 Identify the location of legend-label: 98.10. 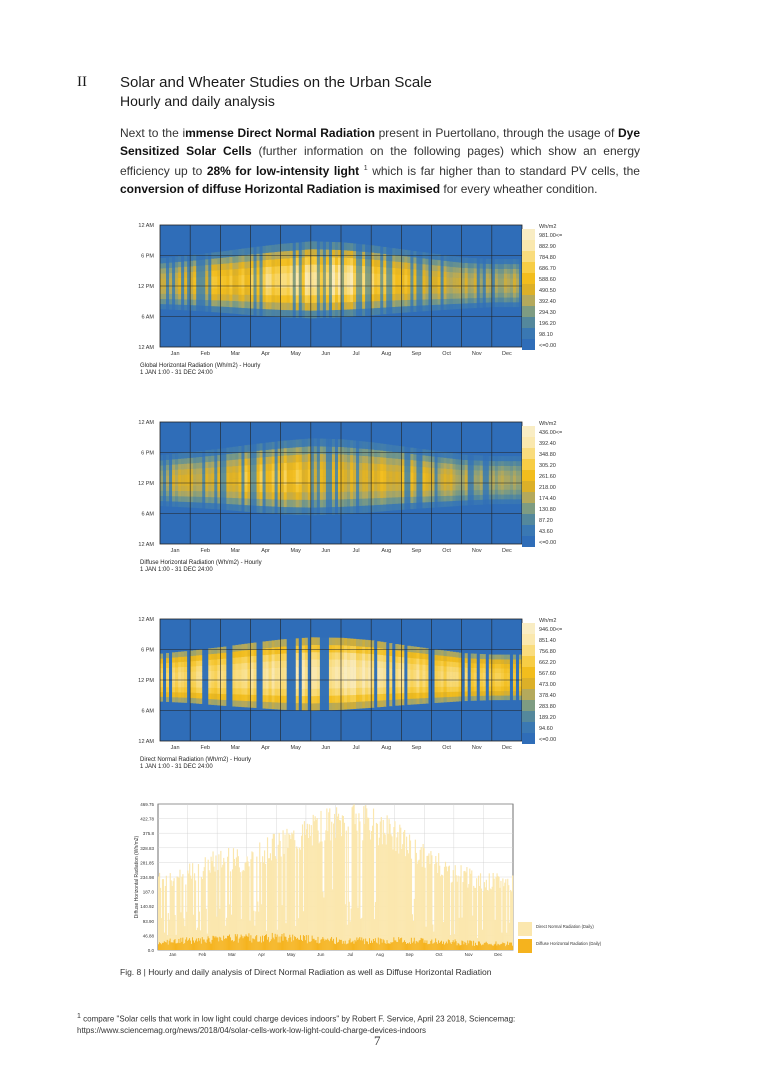
(546, 335).